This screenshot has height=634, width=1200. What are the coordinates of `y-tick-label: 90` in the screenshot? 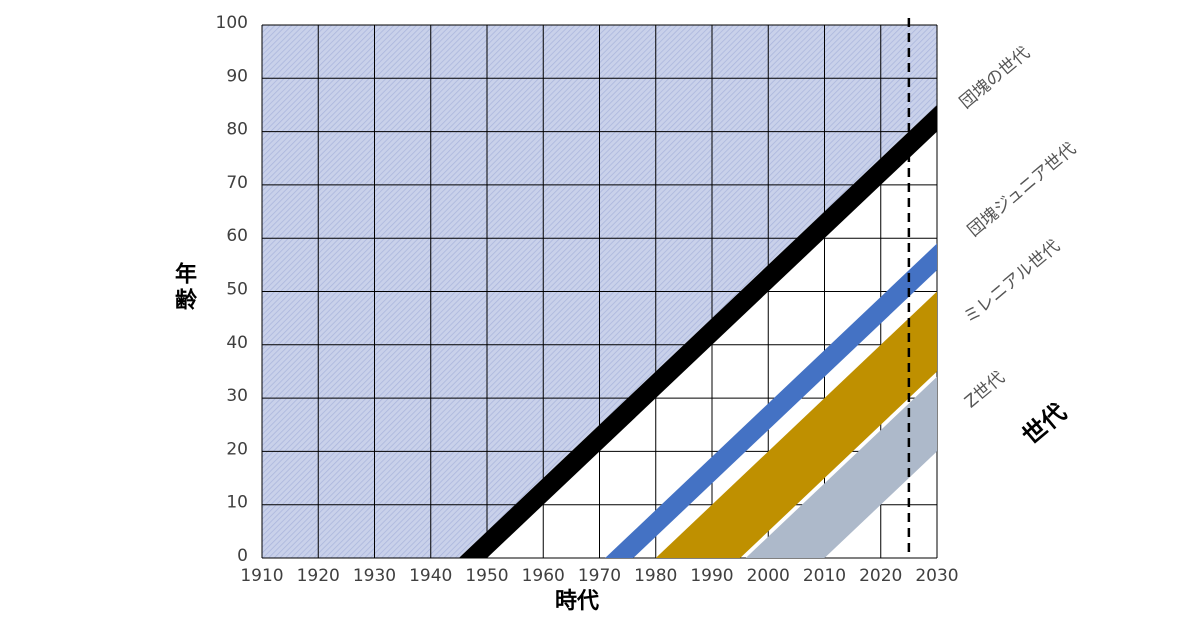 It's located at (237, 76).